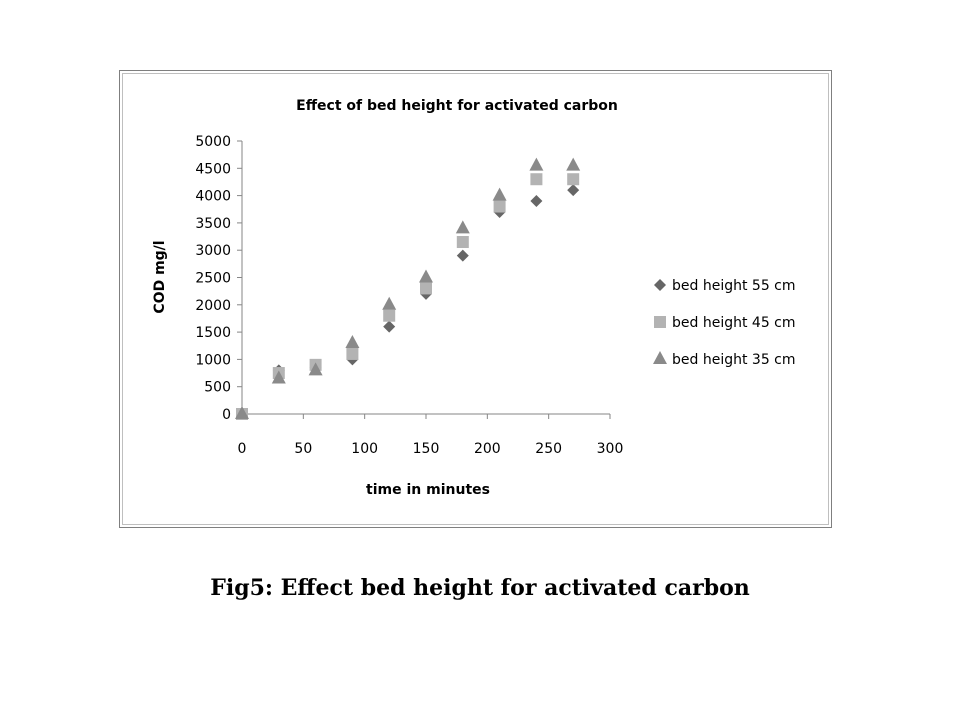  I want to click on x-tick-label: 150, so click(426, 449).